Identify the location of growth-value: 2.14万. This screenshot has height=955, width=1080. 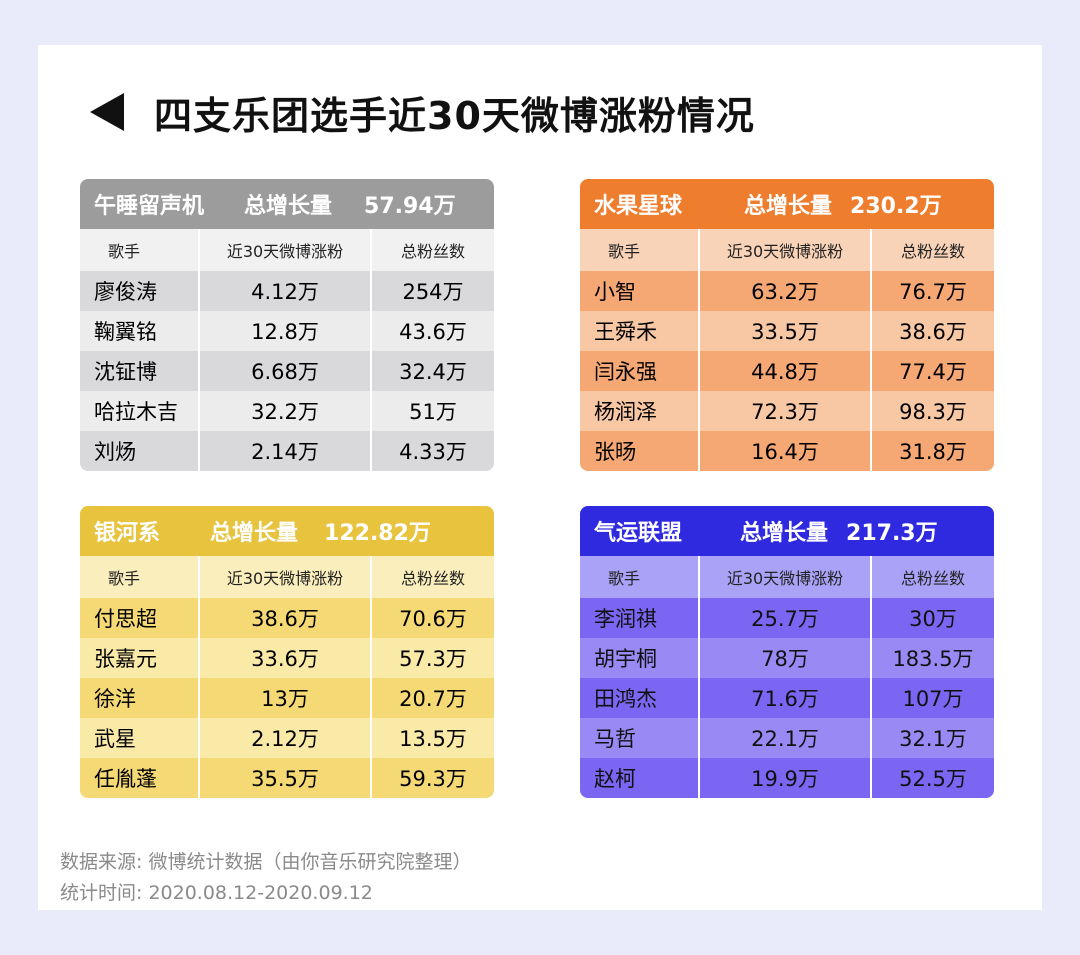
(284, 451).